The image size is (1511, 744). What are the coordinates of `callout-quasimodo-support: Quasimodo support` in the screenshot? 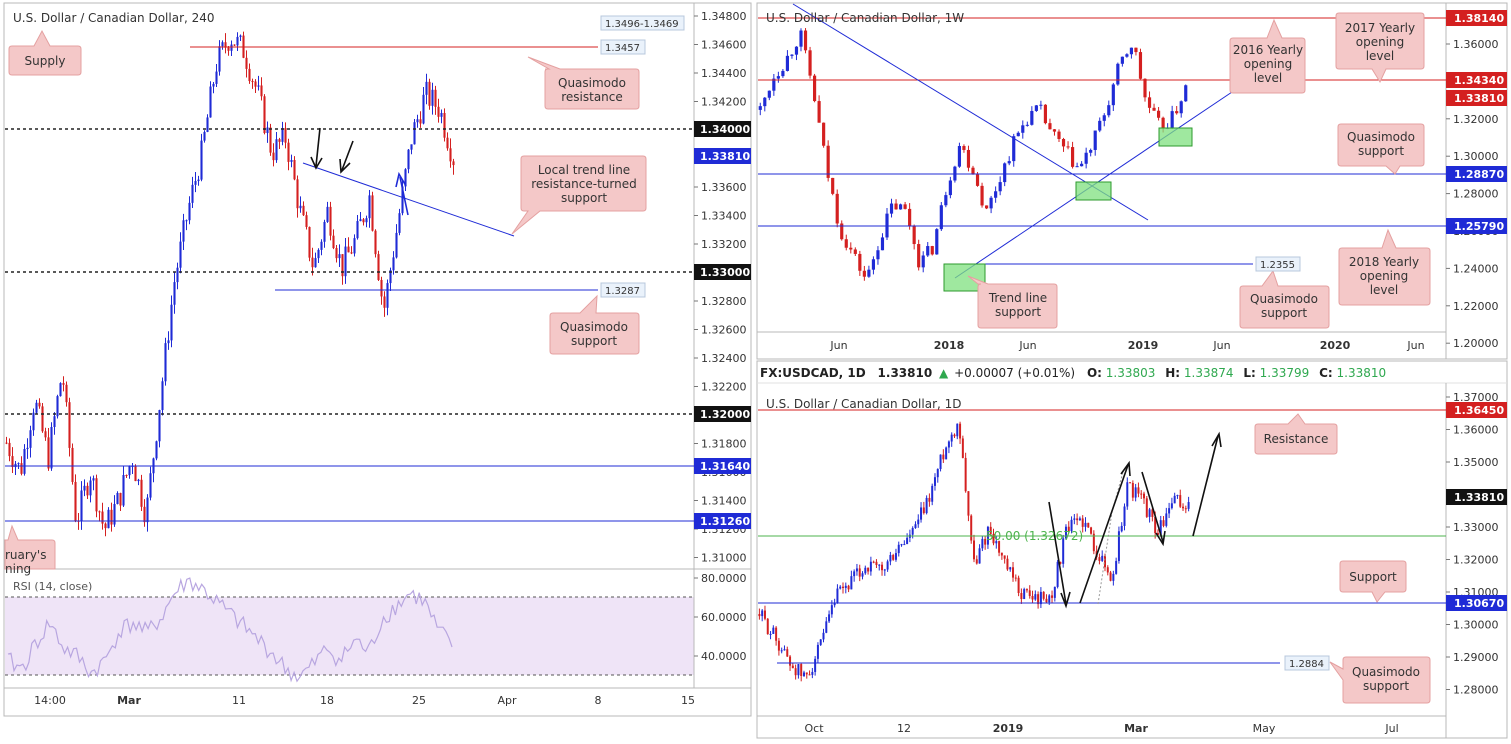 It's located at (594, 324).